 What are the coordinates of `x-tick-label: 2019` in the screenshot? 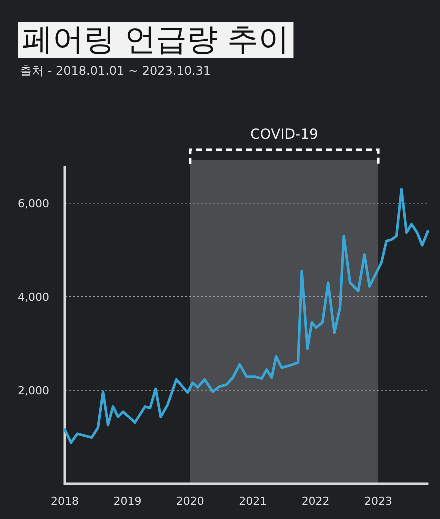 It's located at (128, 501).